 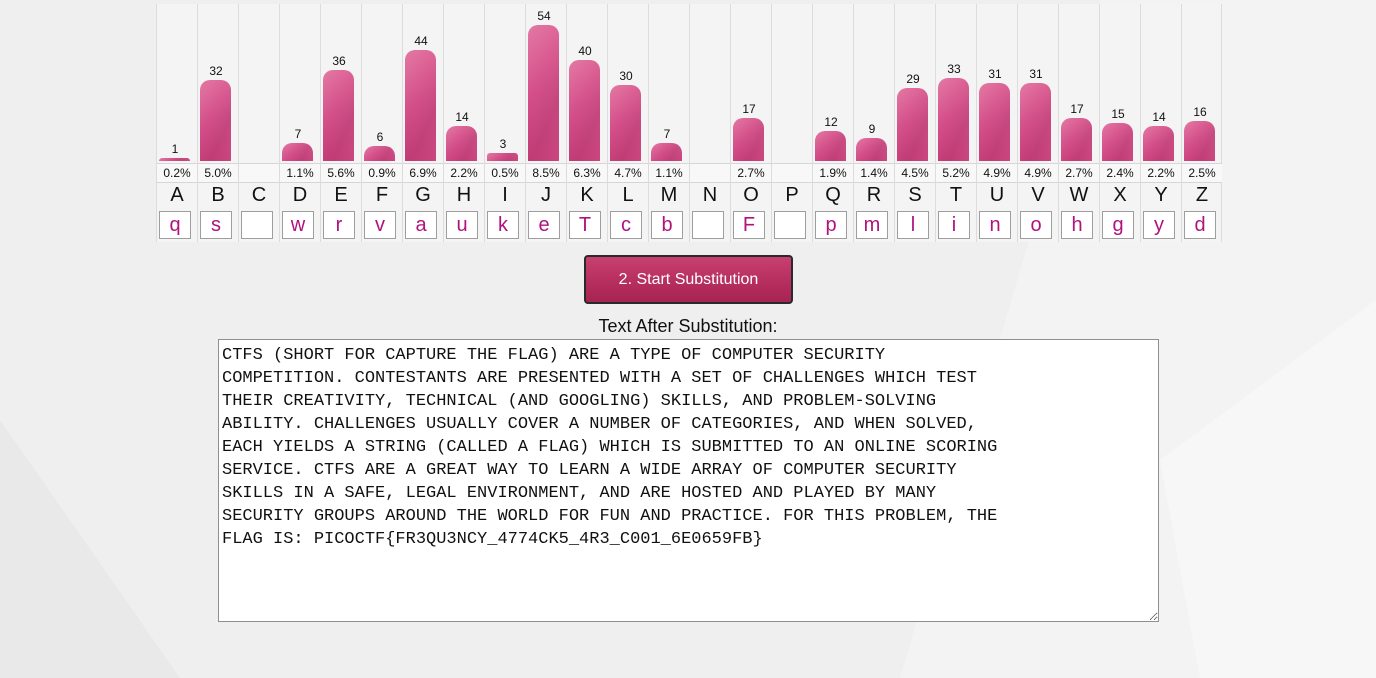 I want to click on percent-label: 4.7%, so click(x=628, y=173).